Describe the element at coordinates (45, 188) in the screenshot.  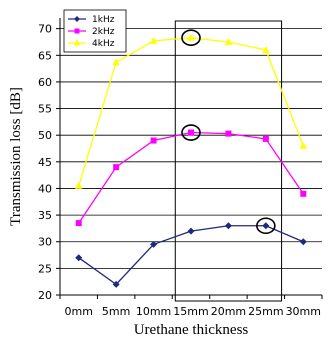
I see `y-tick-label: 40` at that location.